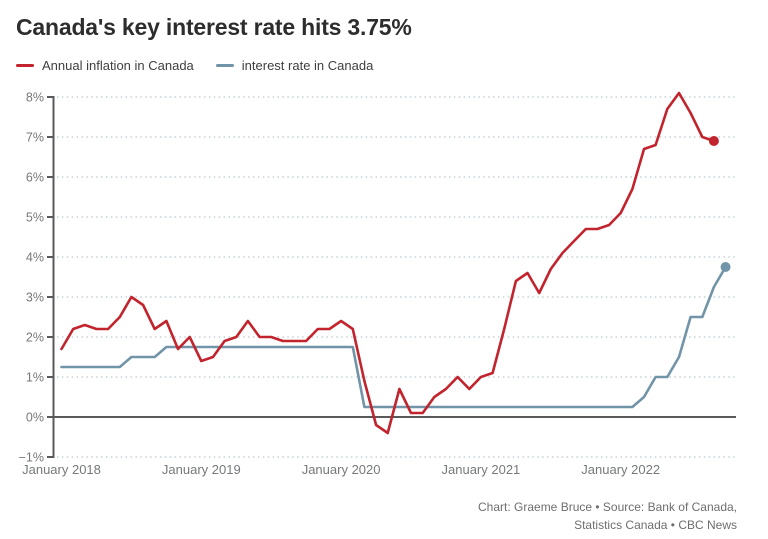 The width and height of the screenshot is (768, 539). What do you see at coordinates (201, 469) in the screenshot?
I see `x-tick-label: January 2019` at bounding box center [201, 469].